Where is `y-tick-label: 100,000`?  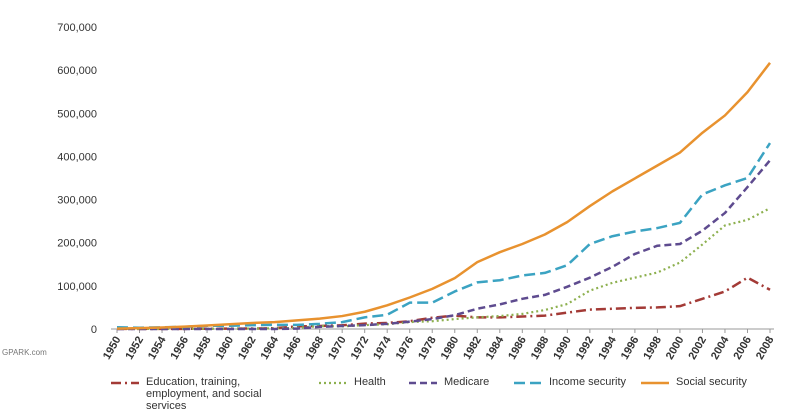
y-tick-label: 100,000 is located at coordinates (77, 287).